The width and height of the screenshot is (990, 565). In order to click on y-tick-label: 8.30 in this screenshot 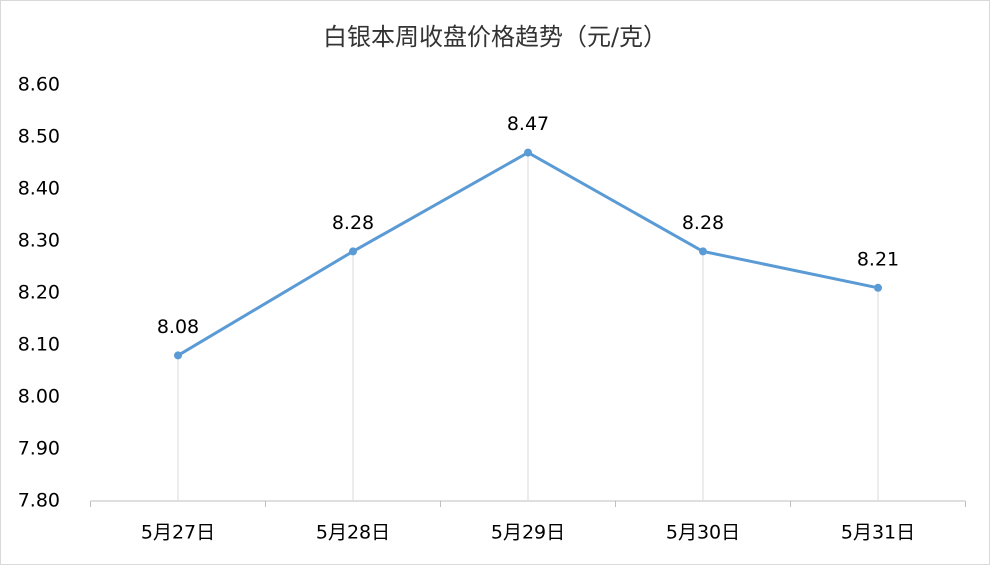, I will do `click(39, 241)`.